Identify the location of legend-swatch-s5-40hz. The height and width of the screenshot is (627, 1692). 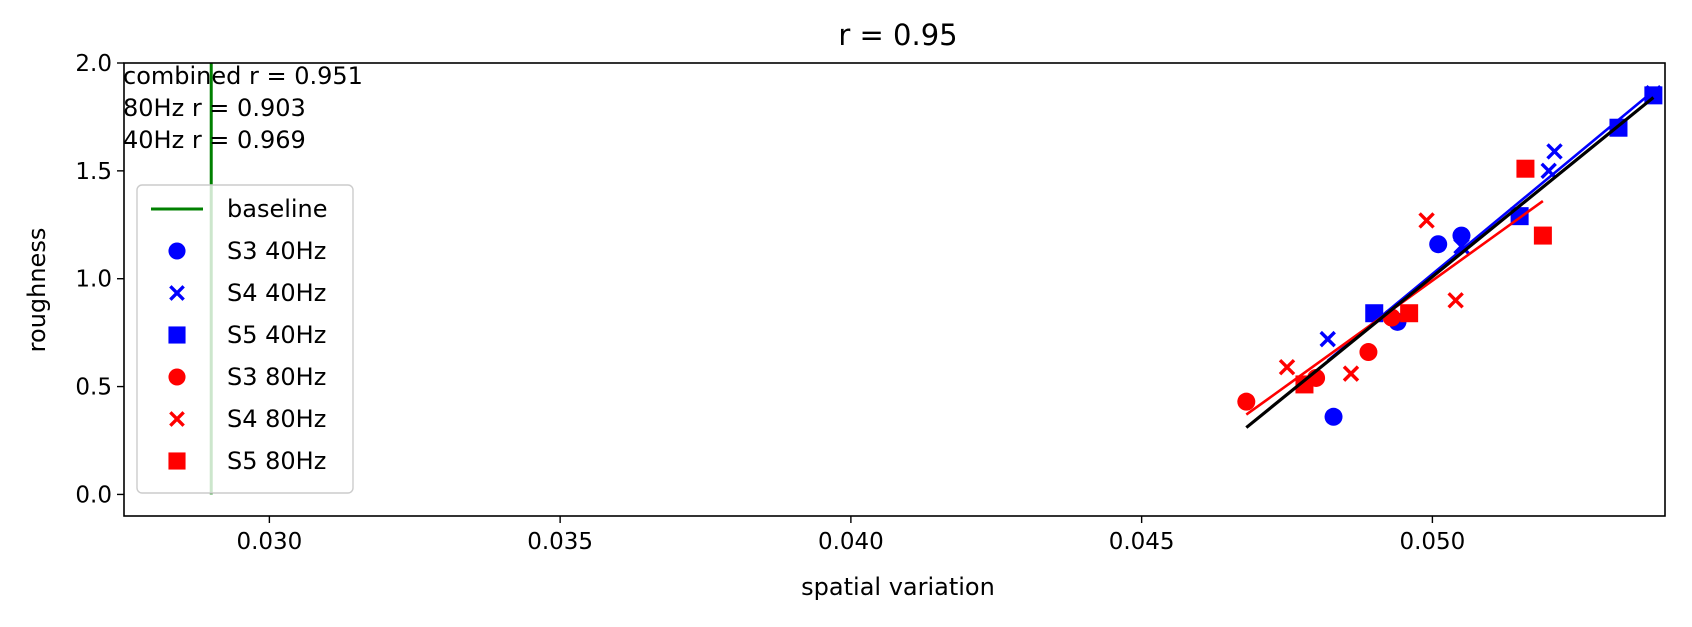
(177, 335).